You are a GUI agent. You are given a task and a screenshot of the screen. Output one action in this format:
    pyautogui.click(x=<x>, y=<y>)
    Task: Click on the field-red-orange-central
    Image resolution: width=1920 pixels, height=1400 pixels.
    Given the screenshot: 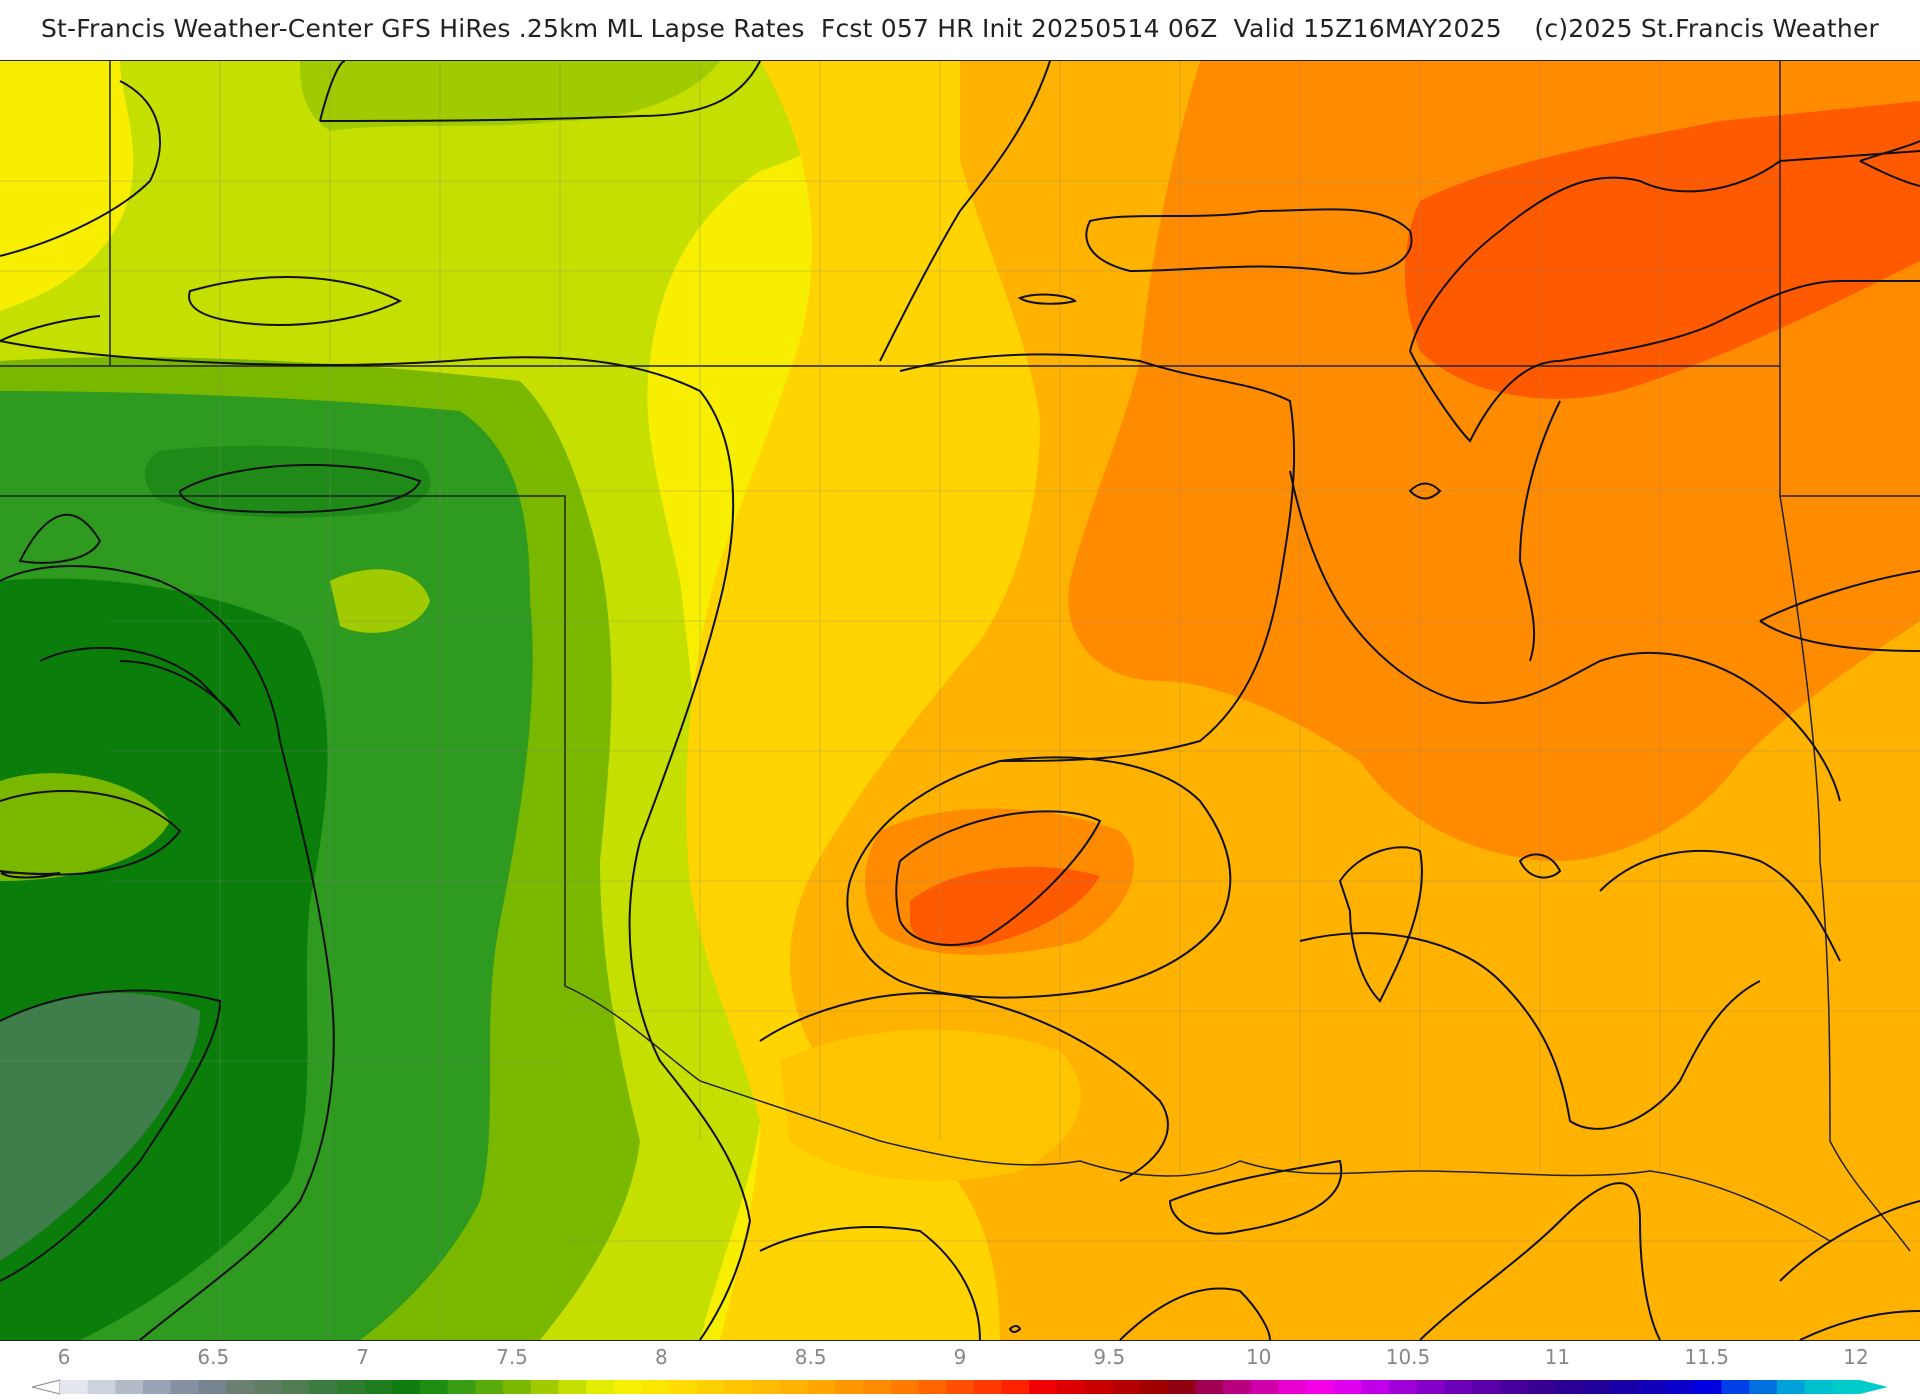 What is the action you would take?
    pyautogui.click(x=1005, y=907)
    